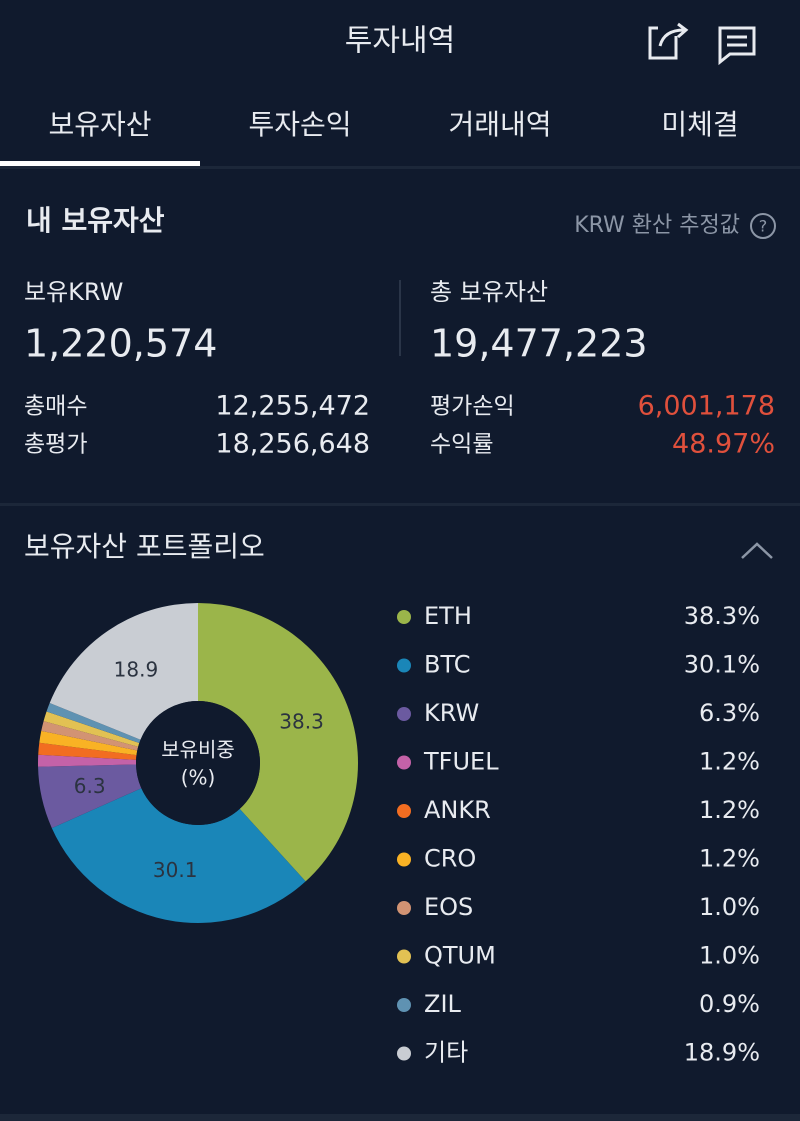  Describe the element at coordinates (706, 406) in the screenshot. I see `row-value: 6,001,178` at that location.